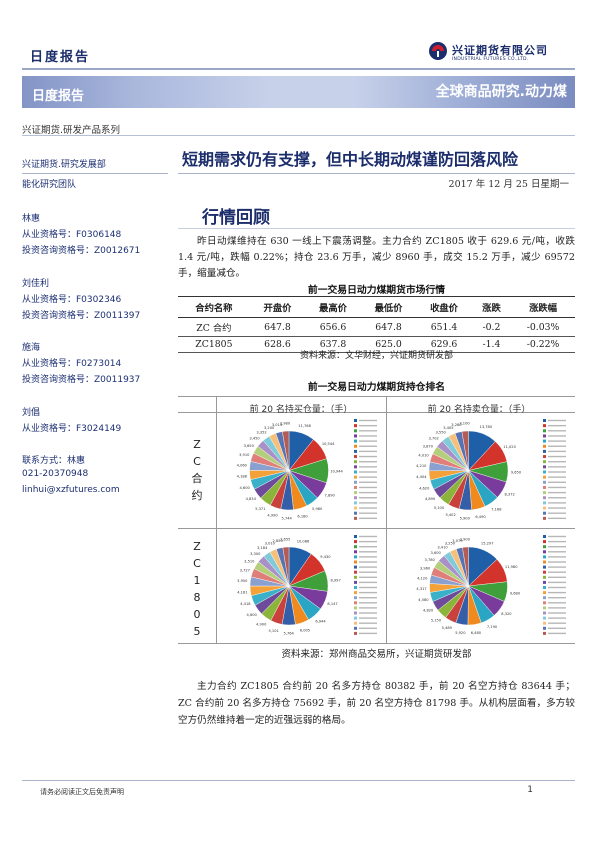 The image size is (595, 842). What do you see at coordinates (333, 344) in the screenshot?
I see `table-cell: 637.8` at bounding box center [333, 344].